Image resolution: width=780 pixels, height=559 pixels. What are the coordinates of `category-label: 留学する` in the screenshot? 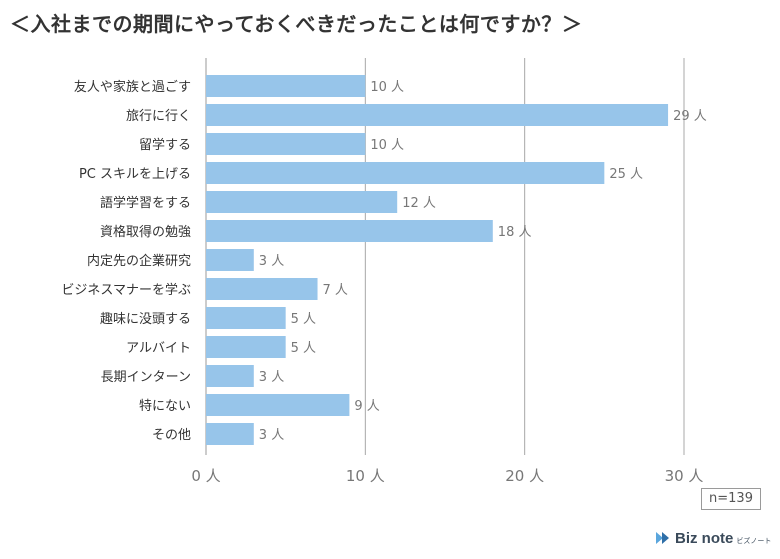 It's located at (165, 145).